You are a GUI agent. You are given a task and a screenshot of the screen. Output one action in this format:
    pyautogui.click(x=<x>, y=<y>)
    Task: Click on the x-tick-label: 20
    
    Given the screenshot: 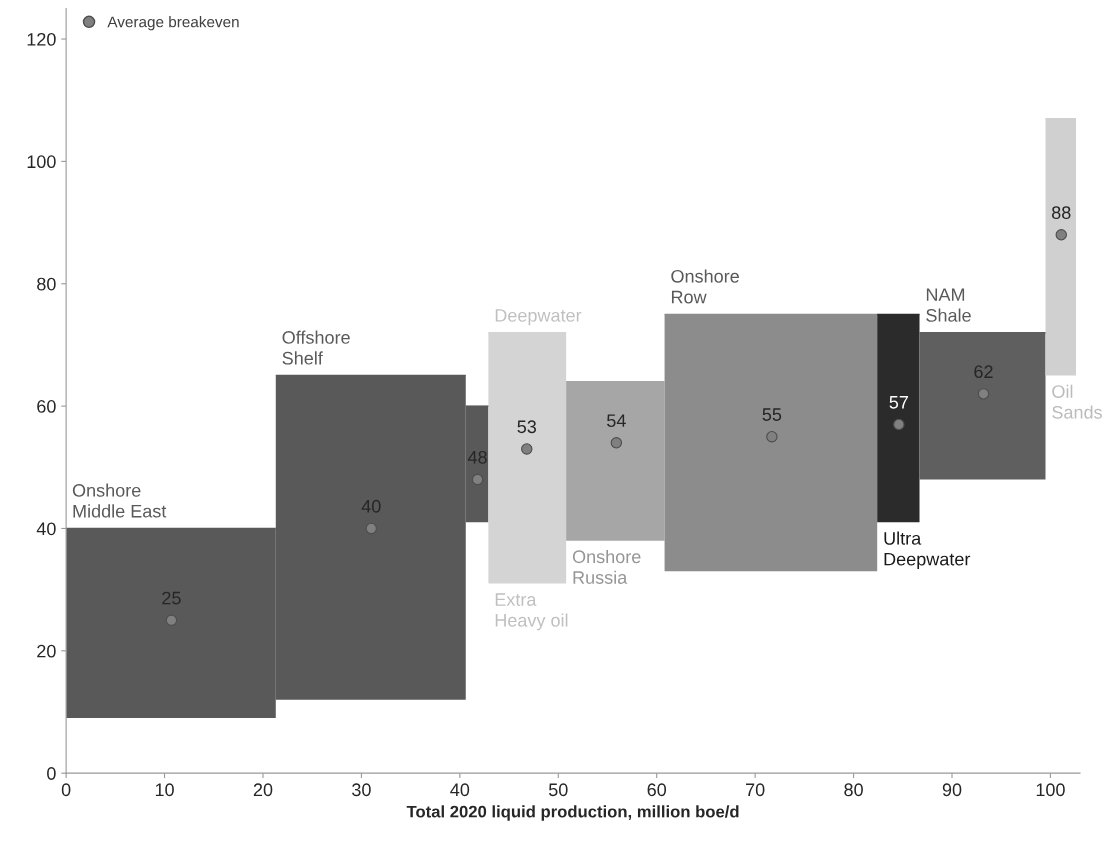 What is the action you would take?
    pyautogui.click(x=263, y=790)
    